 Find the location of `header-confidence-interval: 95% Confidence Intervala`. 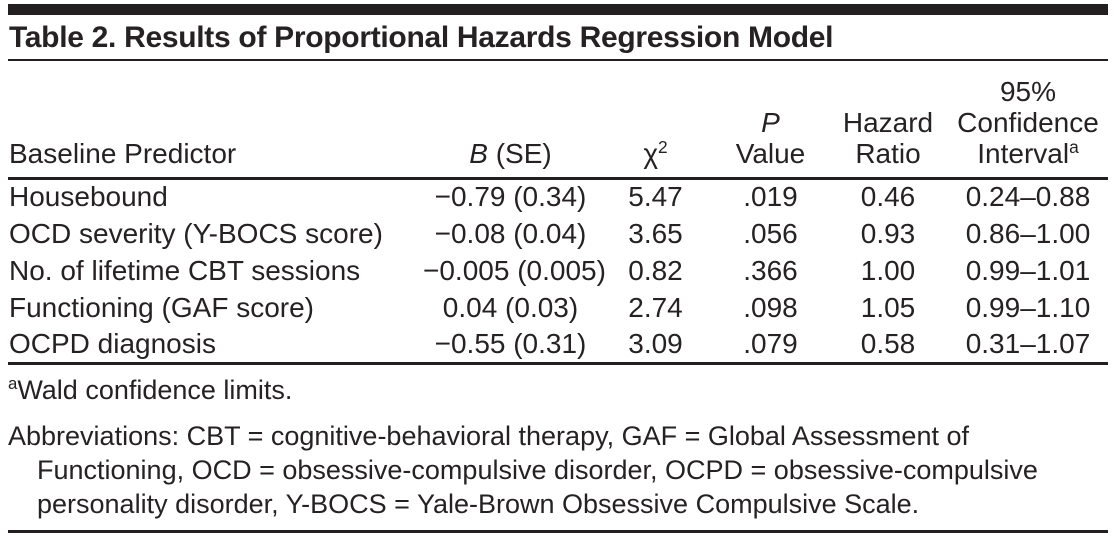

header-confidence-interval: 95% Confidence Intervala is located at coordinates (1028, 120).